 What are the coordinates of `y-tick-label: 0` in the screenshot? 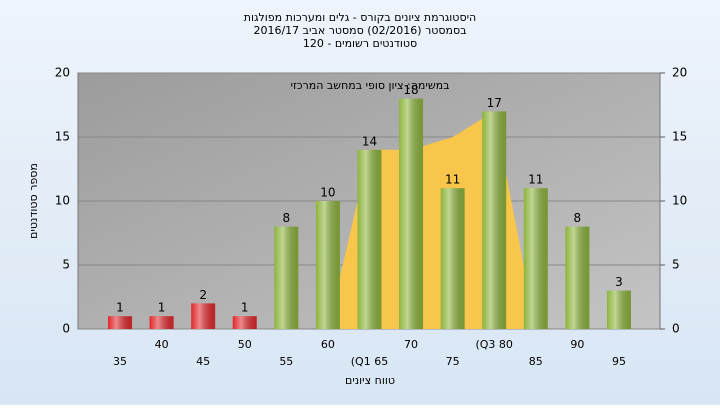 It's located at (66, 329).